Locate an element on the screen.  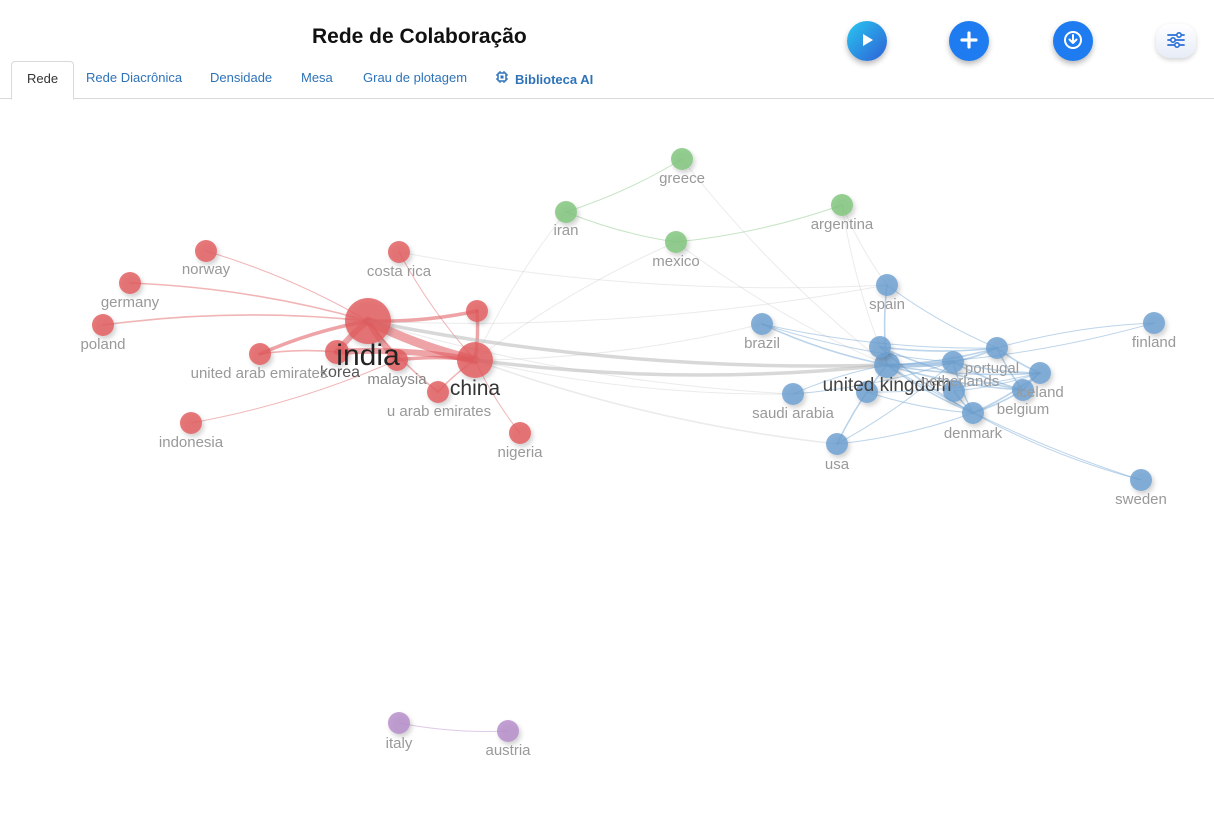
download-button is located at coordinates (1073, 41).